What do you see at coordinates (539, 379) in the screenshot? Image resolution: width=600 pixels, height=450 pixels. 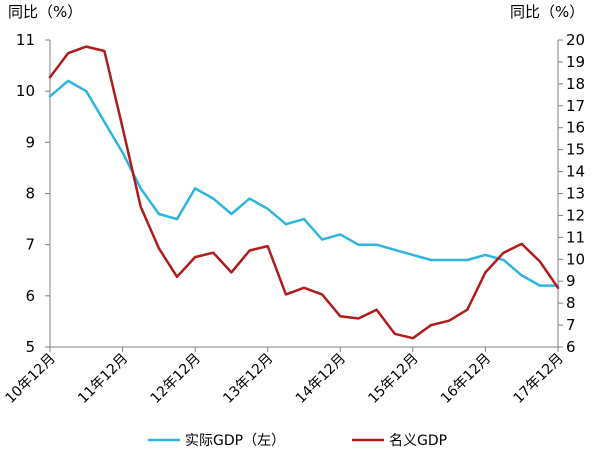 I see `x-tick-label: 17年12月` at bounding box center [539, 379].